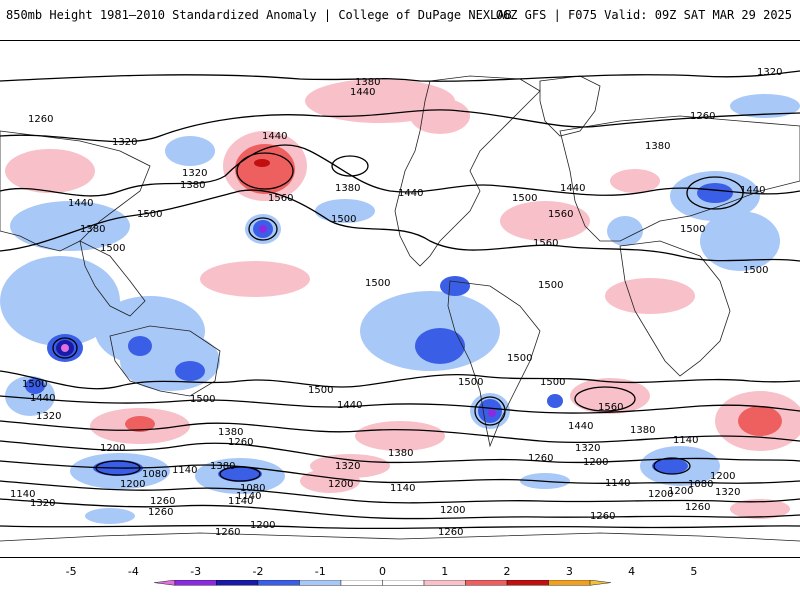 The height and width of the screenshot is (600, 800). What do you see at coordinates (400, 432) in the screenshot?
I see `contour-1380-south` at bounding box center [400, 432].